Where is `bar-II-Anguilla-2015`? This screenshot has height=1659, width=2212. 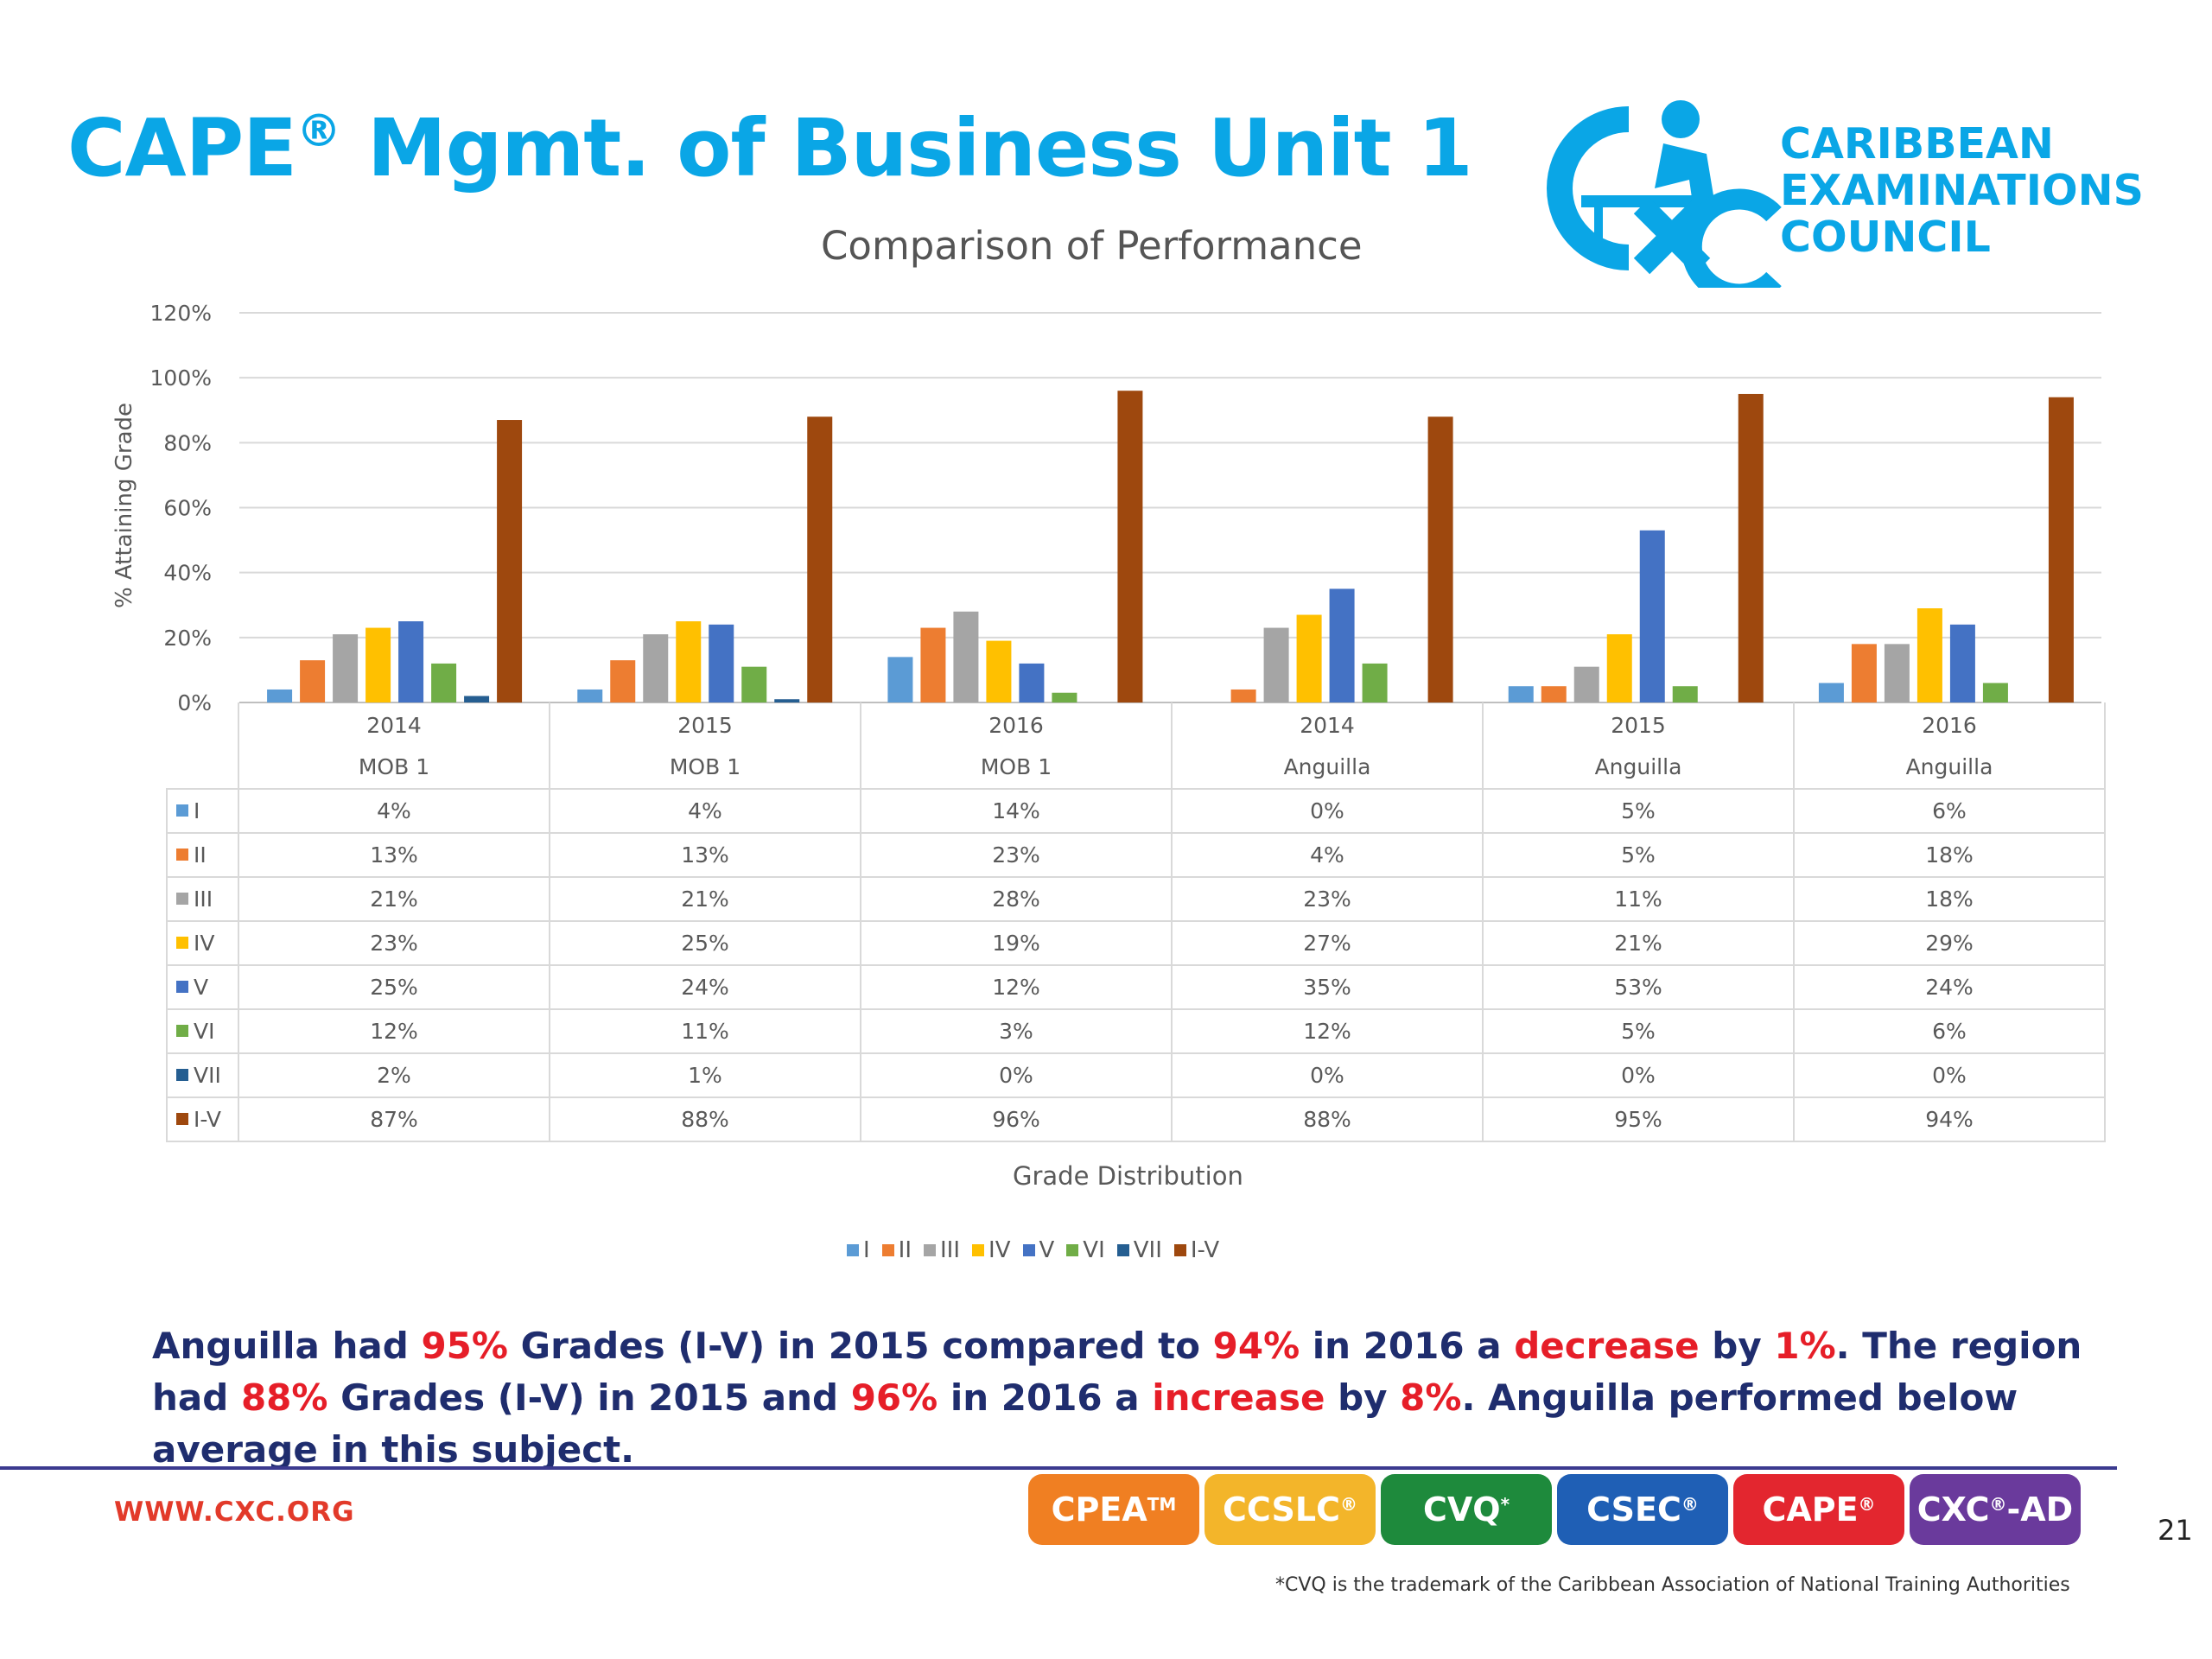 bar-II-Anguilla-2015 is located at coordinates (1554, 694).